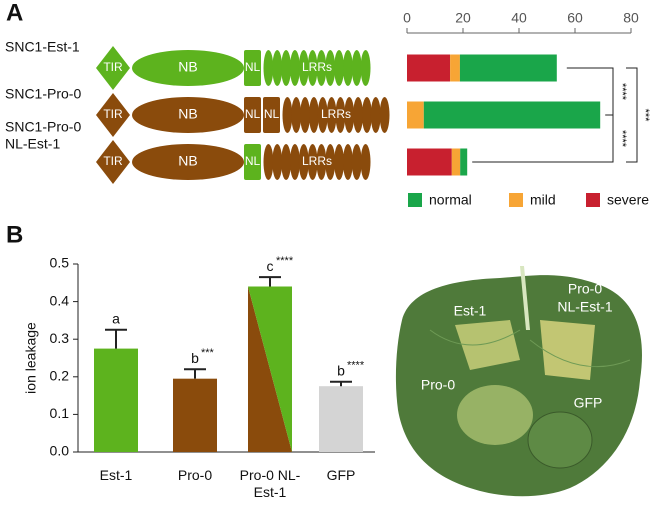  I want to click on y-tick-label: 0.1, so click(60, 413).